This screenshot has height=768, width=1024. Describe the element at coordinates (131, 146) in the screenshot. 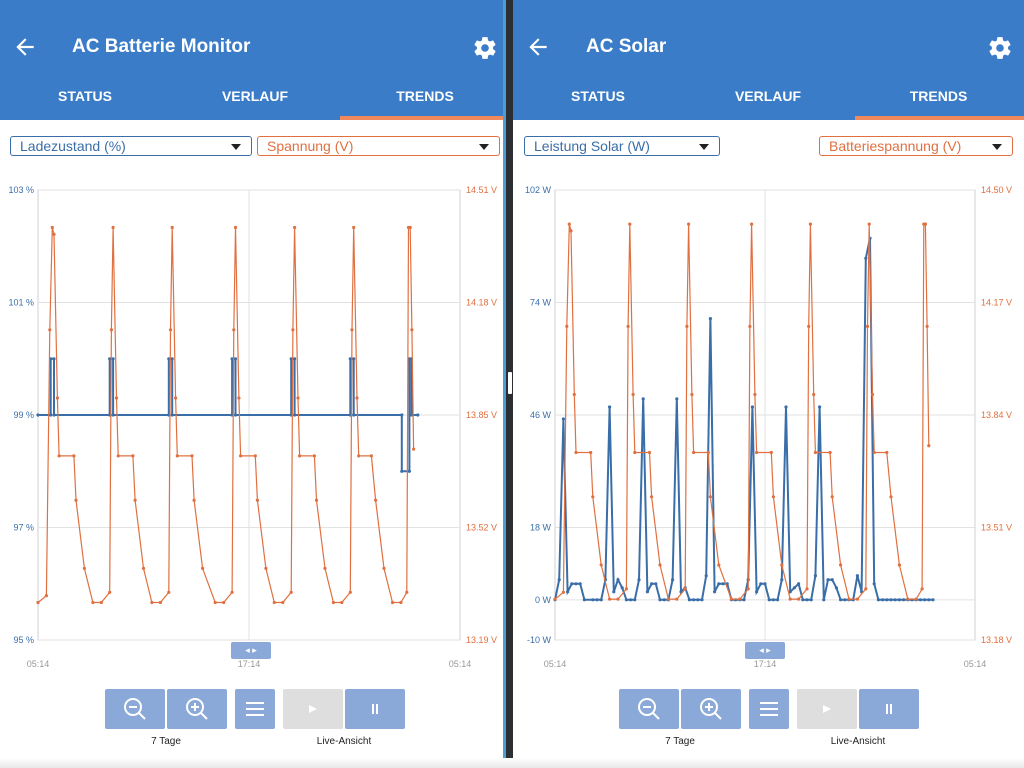

I see `left-axis-dropdown: Ladezustand (%)` at that location.